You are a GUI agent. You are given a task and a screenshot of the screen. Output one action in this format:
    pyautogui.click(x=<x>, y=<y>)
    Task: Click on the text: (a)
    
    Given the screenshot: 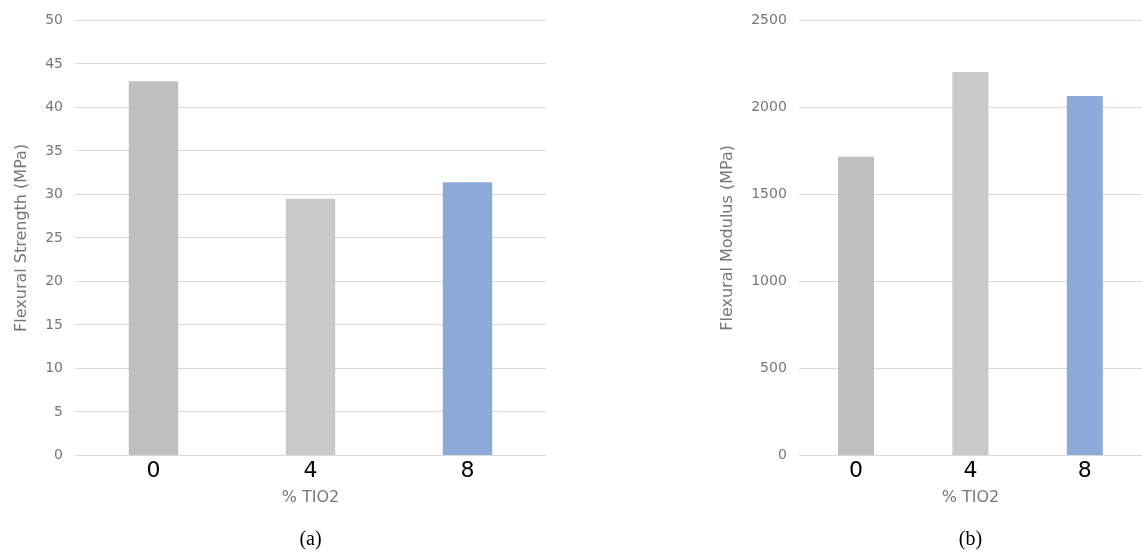 What is the action you would take?
    pyautogui.click(x=310, y=538)
    